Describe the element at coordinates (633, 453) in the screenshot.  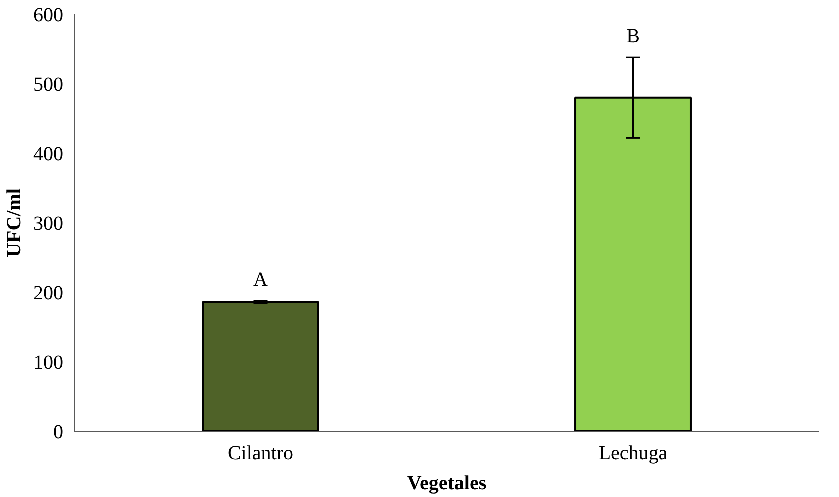
I see `x-tick-label: Lechuga` at that location.